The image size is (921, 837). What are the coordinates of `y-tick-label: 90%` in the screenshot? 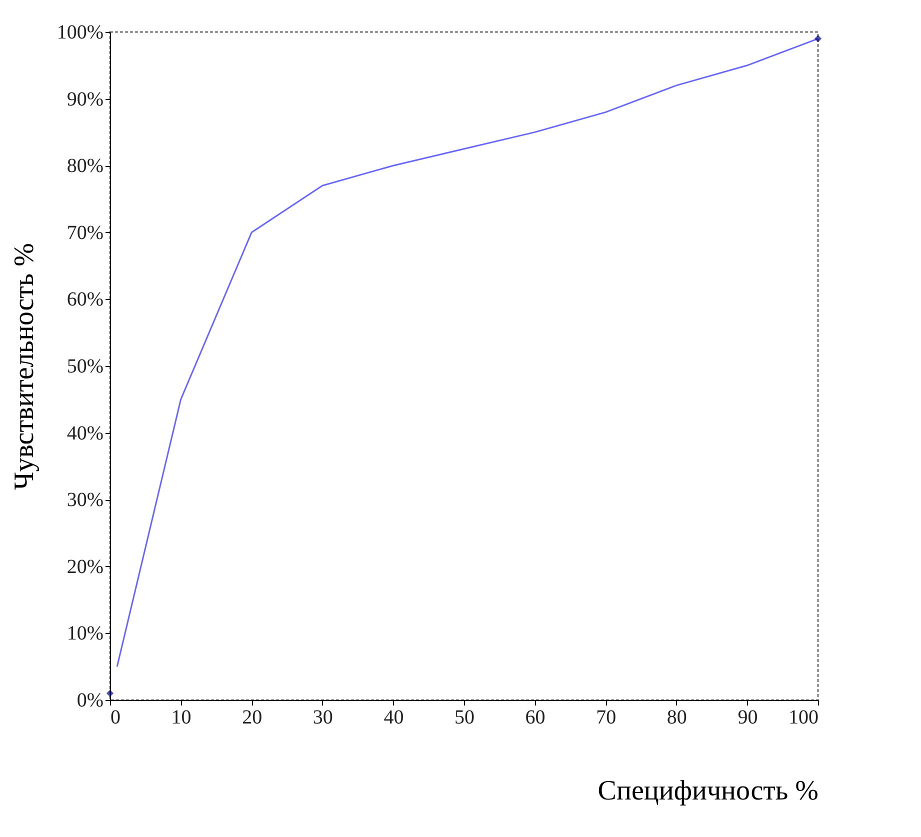 It's located at (85, 99).